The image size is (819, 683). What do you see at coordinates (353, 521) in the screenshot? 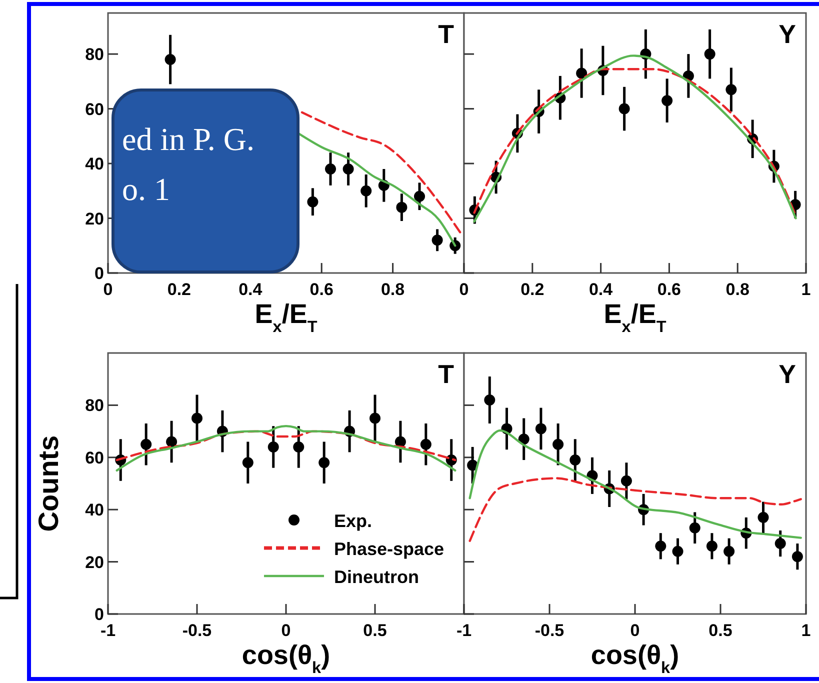
I see `legend-label: Exp.` at bounding box center [353, 521].